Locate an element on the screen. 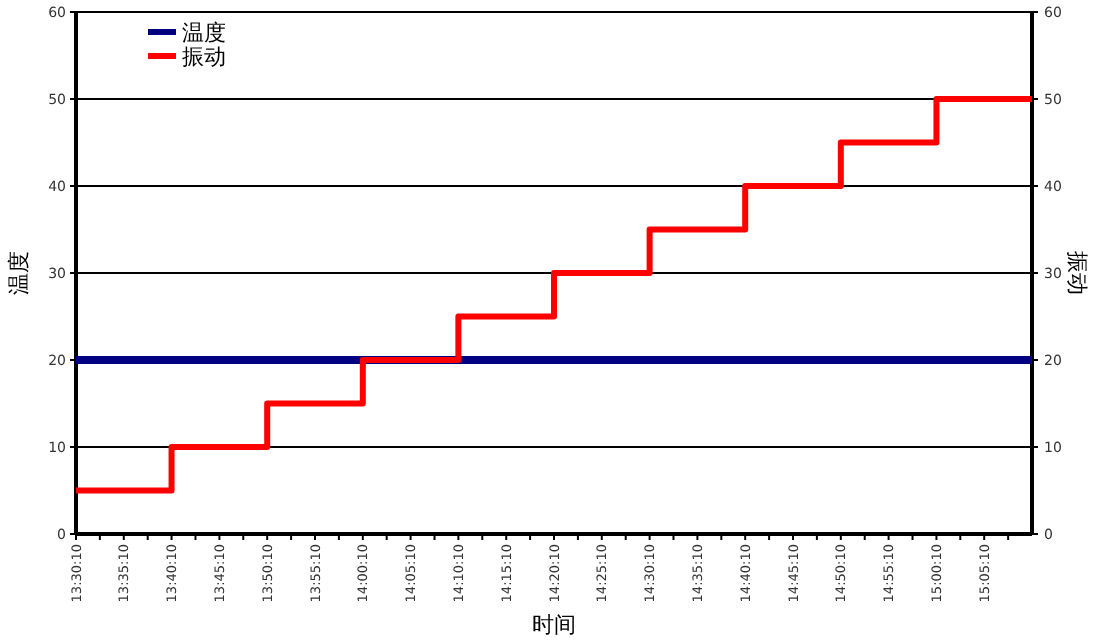  legend-label: 振动 is located at coordinates (204, 57).